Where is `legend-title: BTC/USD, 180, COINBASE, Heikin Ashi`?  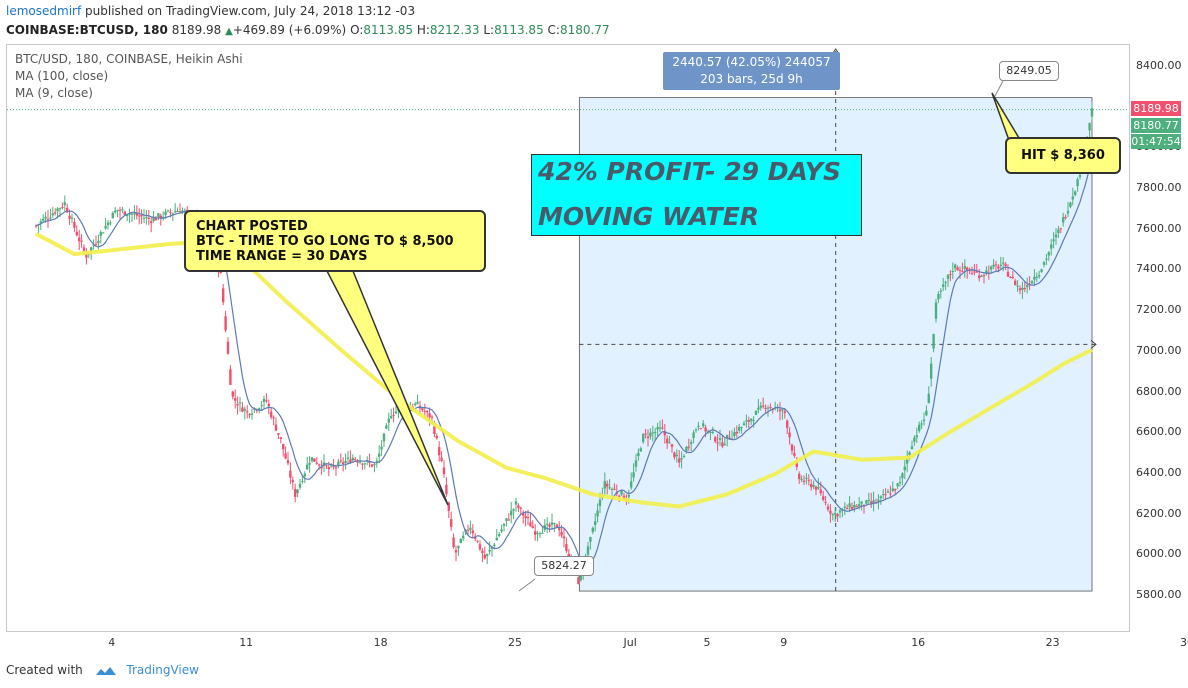 legend-title: BTC/USD, 180, COINBASE, Heikin Ashi is located at coordinates (129, 59).